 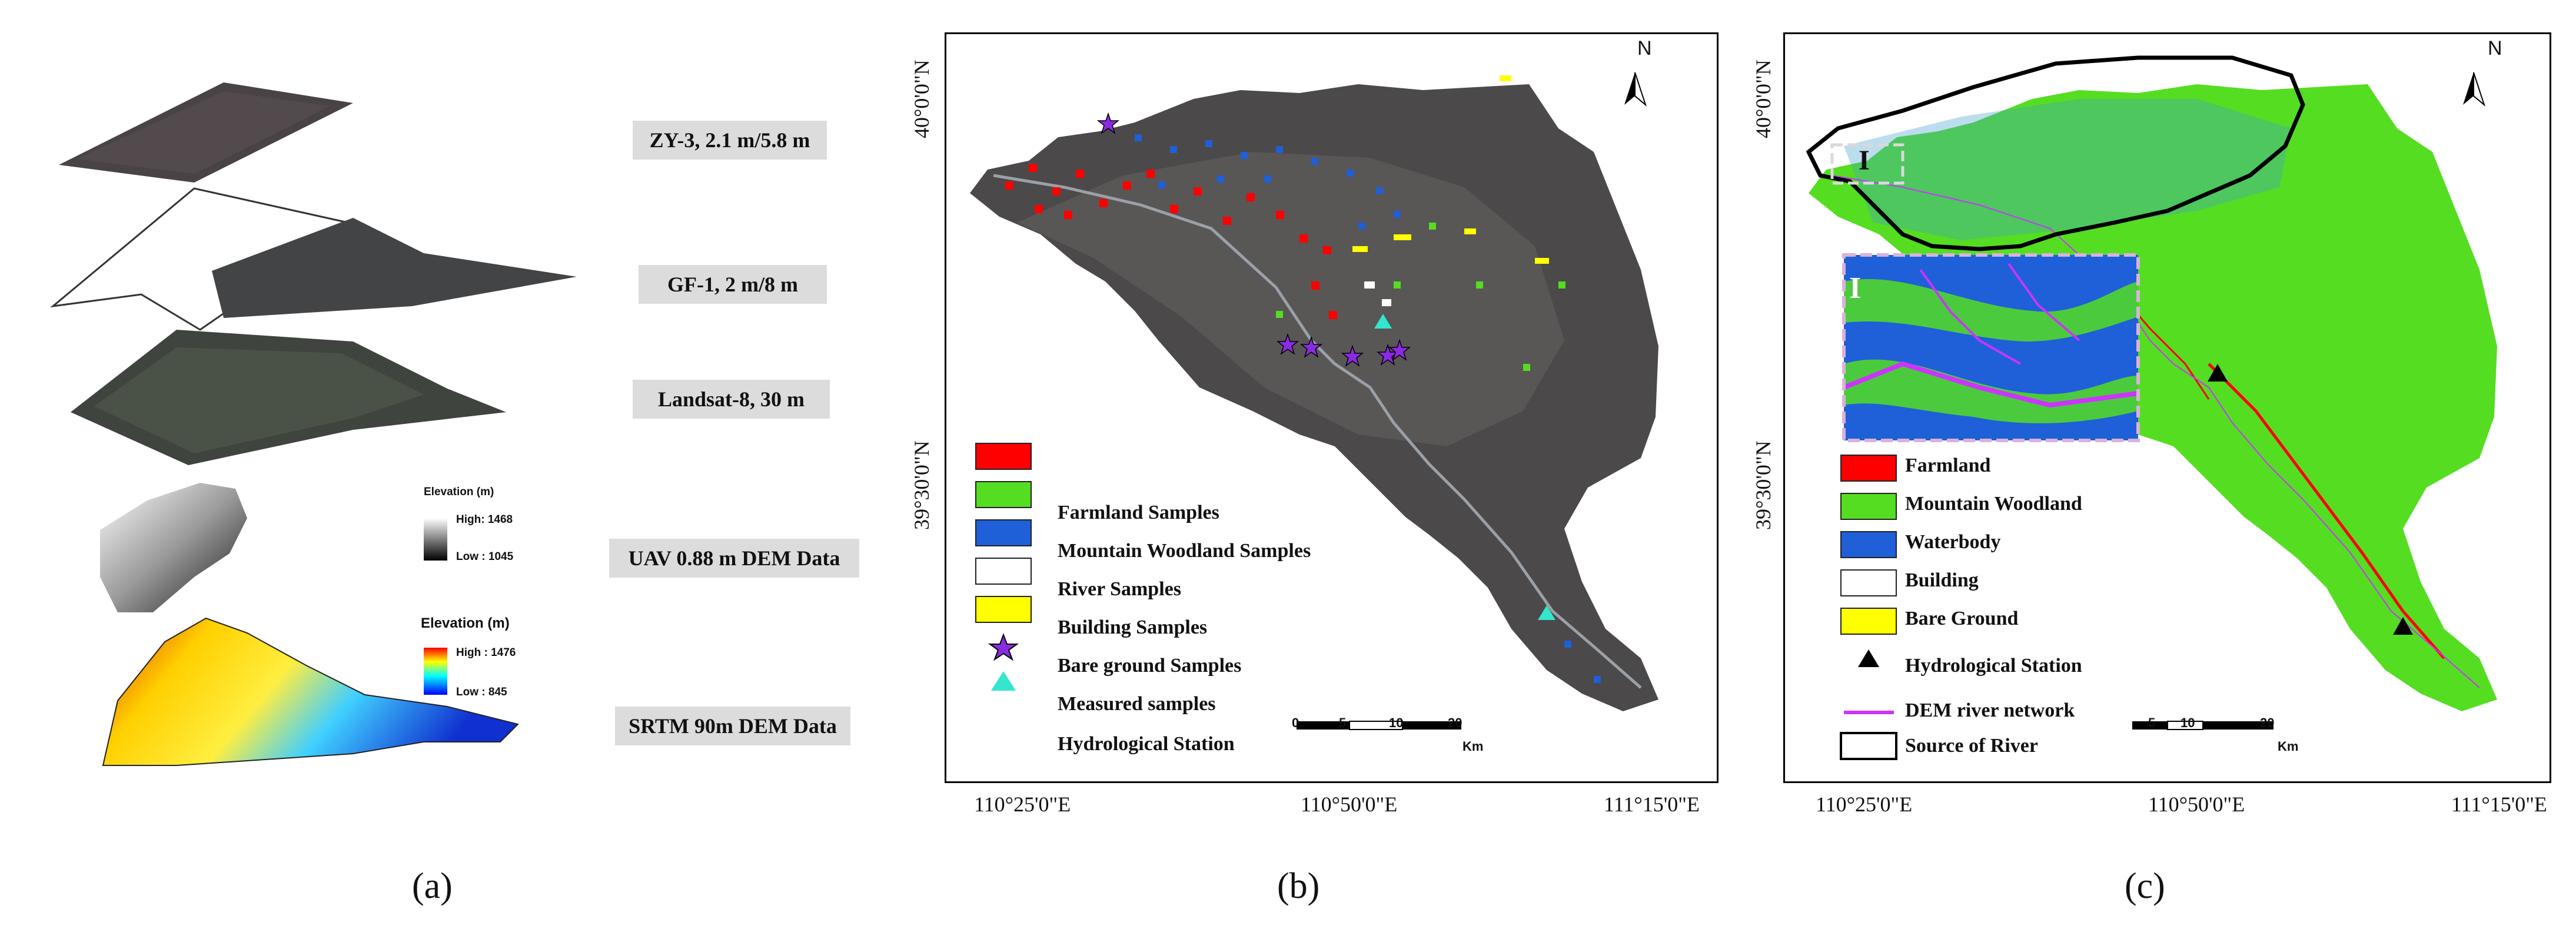 I want to click on legend-swatch-farmland-b, so click(x=1003, y=456).